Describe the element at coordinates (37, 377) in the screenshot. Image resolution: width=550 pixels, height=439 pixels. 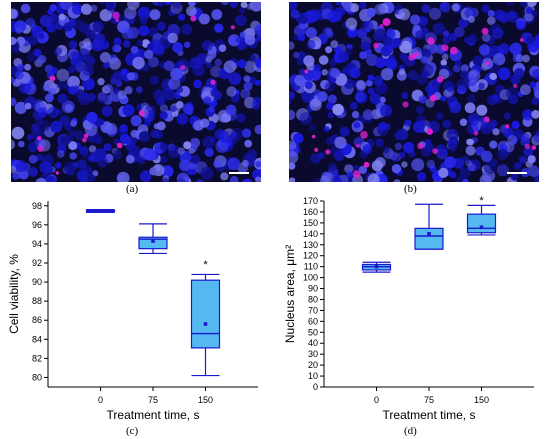
I see `chart-c-ytick-label: 80` at that location.